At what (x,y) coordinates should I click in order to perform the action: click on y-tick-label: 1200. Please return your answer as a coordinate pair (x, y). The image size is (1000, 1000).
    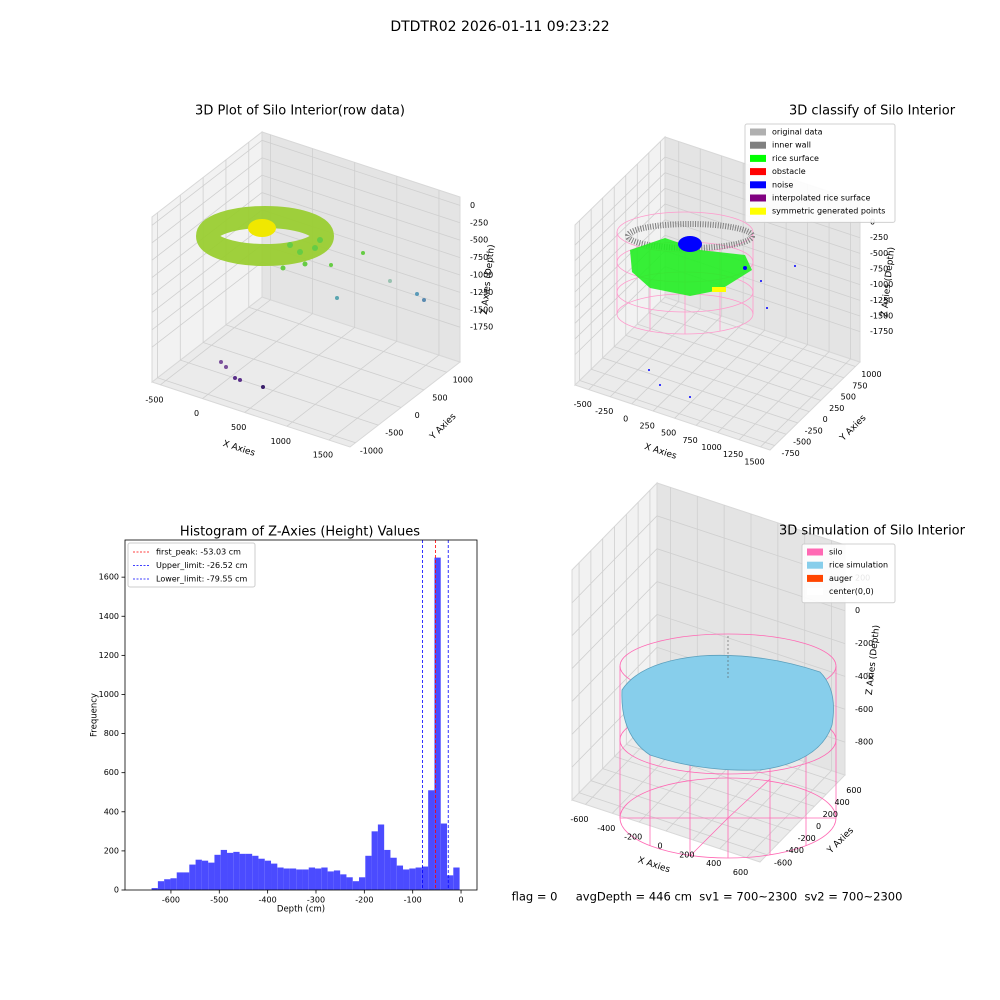
    Looking at the image, I should click on (109, 655).